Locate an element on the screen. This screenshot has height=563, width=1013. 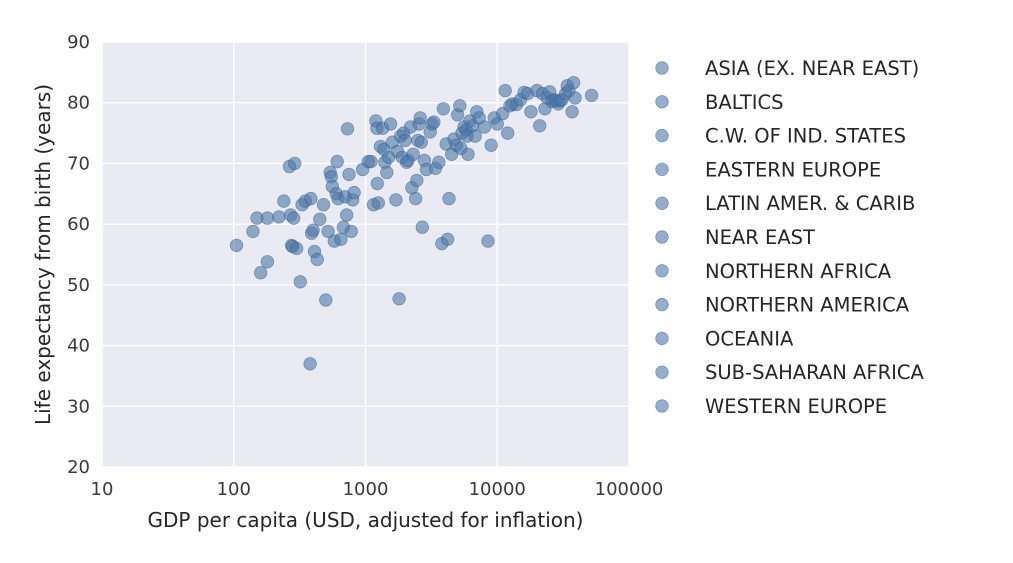
legend-entry: LATIN AMER. & CARIB is located at coordinates (785, 203).